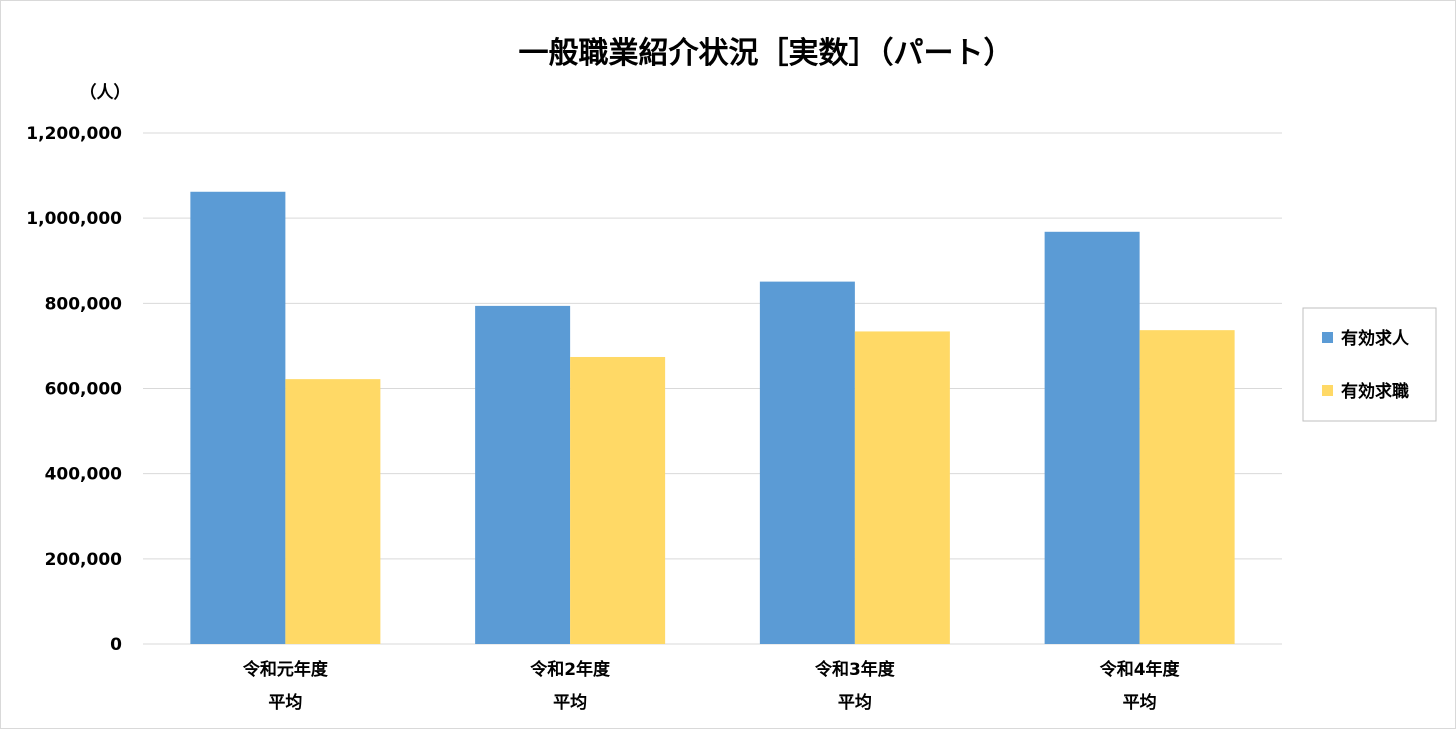 Image resolution: width=1456 pixels, height=730 pixels. Describe the element at coordinates (286, 669) in the screenshot. I see `x-category-label: 令和元年度` at that location.